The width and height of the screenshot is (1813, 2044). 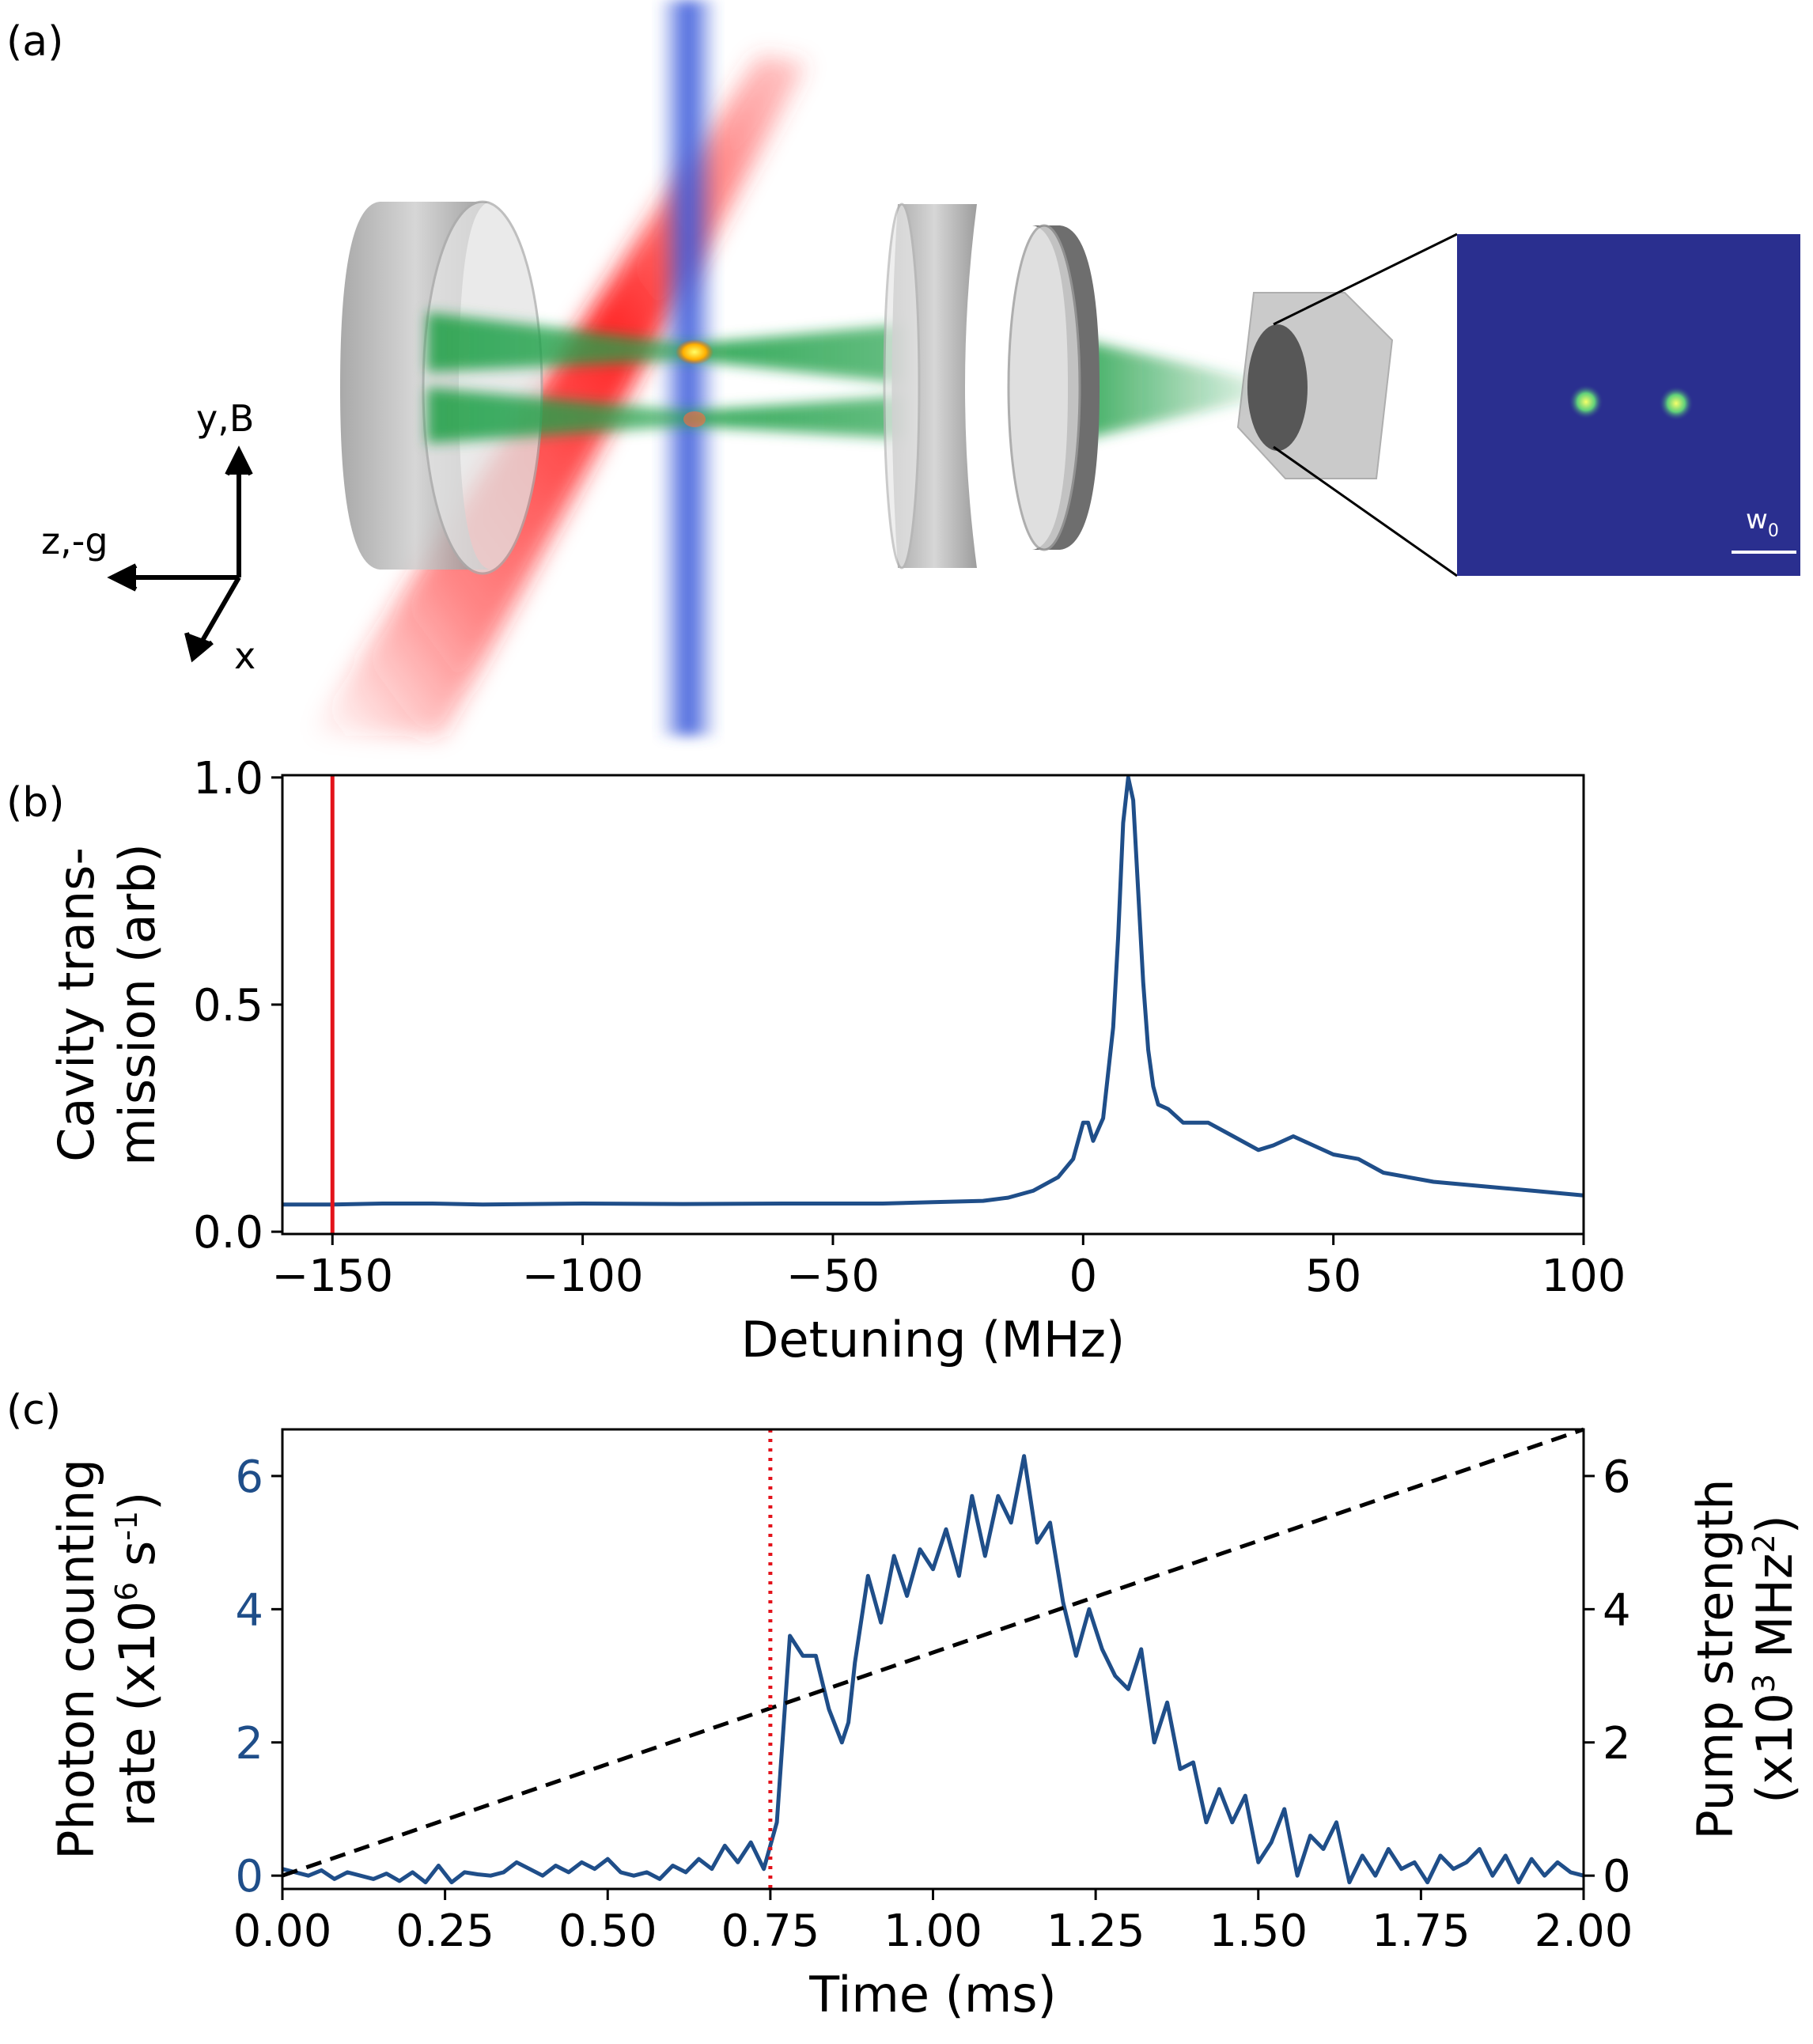 What do you see at coordinates (933, 1931) in the screenshot?
I see `x-tick-label: 1.00` at bounding box center [933, 1931].